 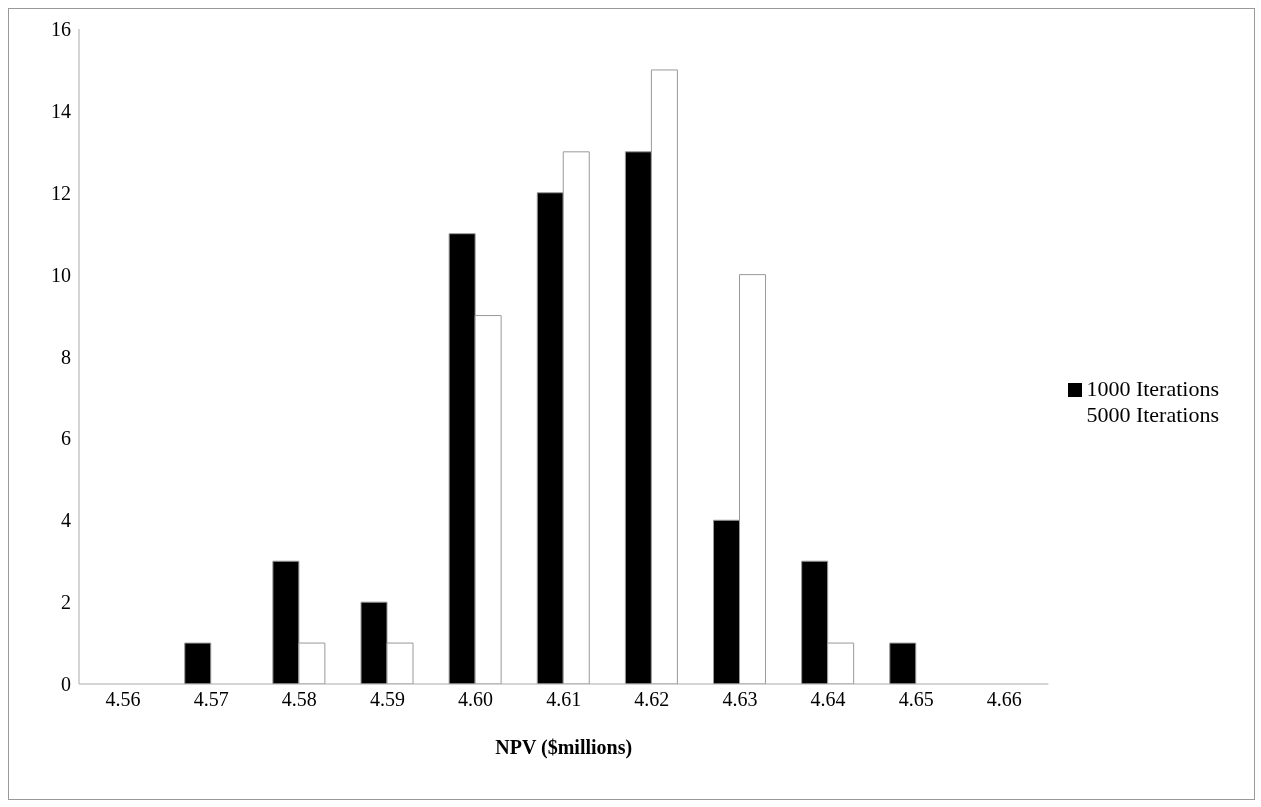 What do you see at coordinates (211, 699) in the screenshot?
I see `x-tick-label: 4.57` at bounding box center [211, 699].